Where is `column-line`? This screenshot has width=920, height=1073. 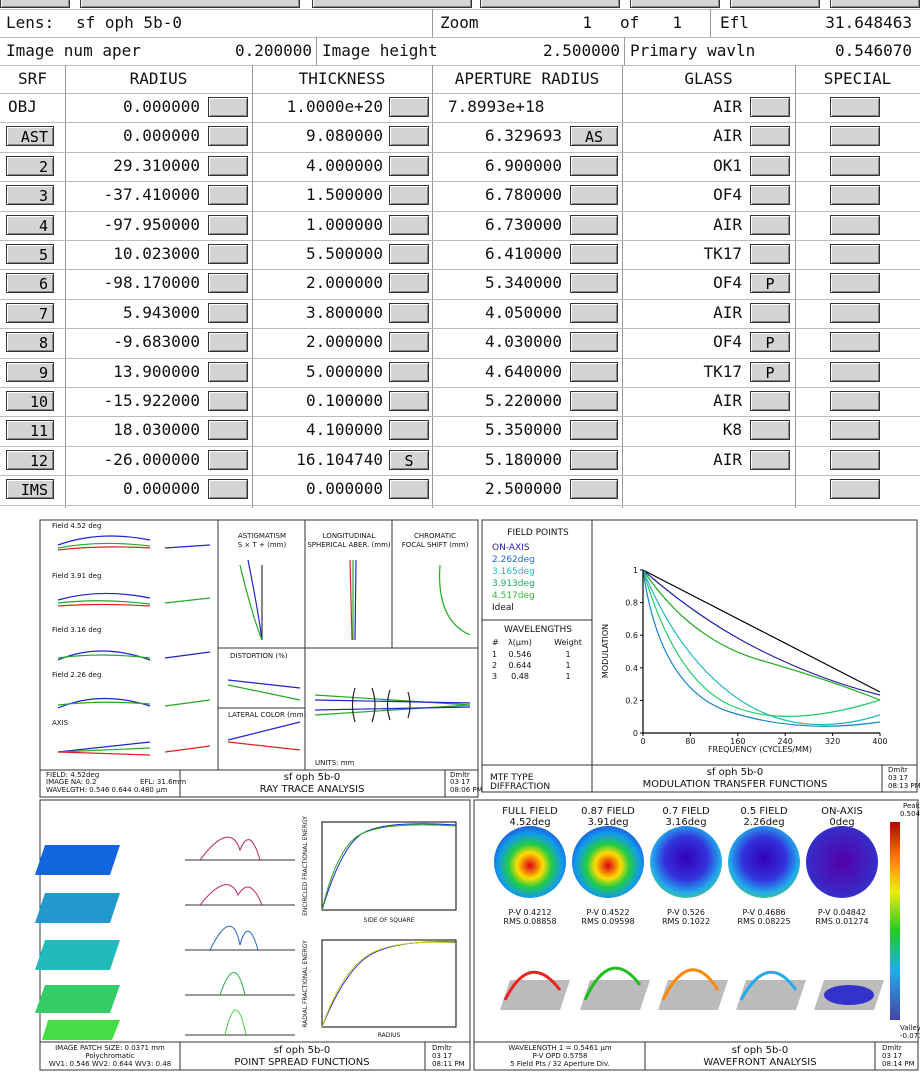
column-line is located at coordinates (710, 23).